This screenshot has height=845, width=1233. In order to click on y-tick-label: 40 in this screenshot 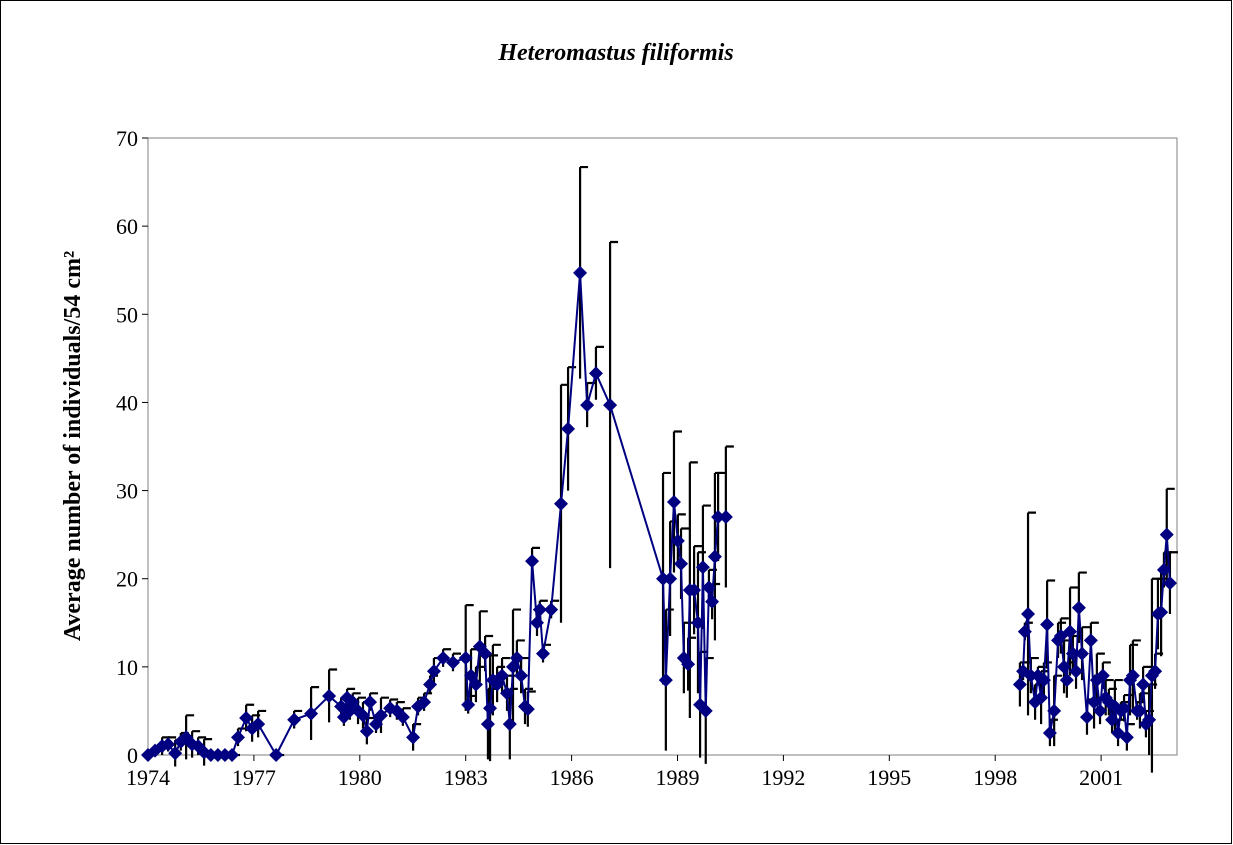, I will do `click(127, 402)`.